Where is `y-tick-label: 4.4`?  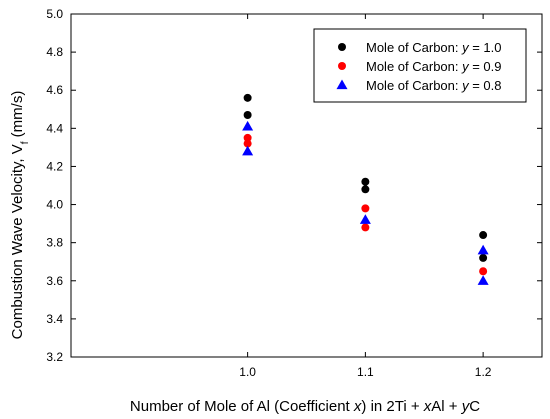 y-tick-label: 4.4 is located at coordinates (54, 128).